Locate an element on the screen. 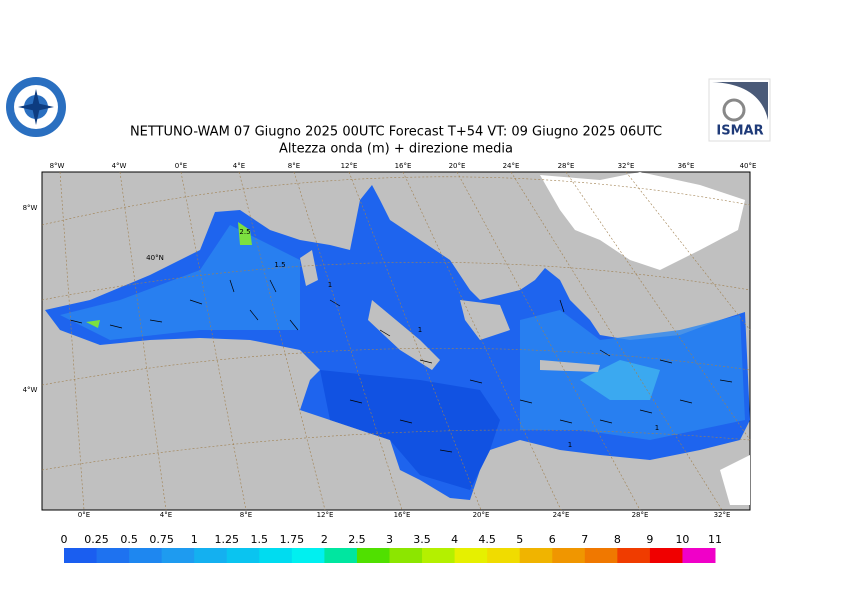  legend-label: 1.5 is located at coordinates (260, 539).